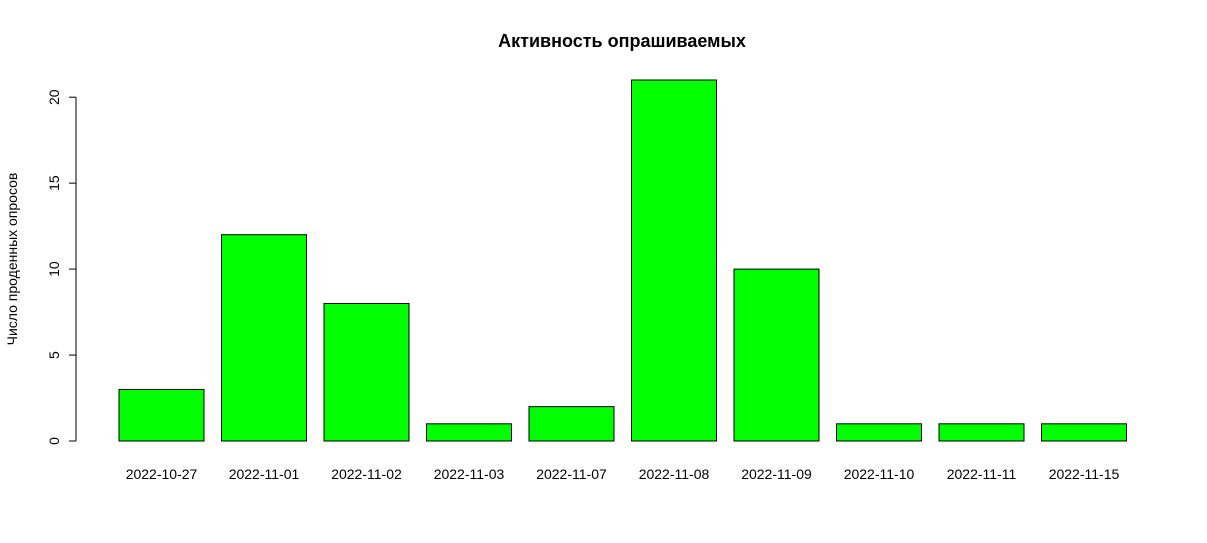 Image resolution: width=1207 pixels, height=543 pixels. What do you see at coordinates (879, 474) in the screenshot?
I see `x-tick-label: 2022-11-10` at bounding box center [879, 474].